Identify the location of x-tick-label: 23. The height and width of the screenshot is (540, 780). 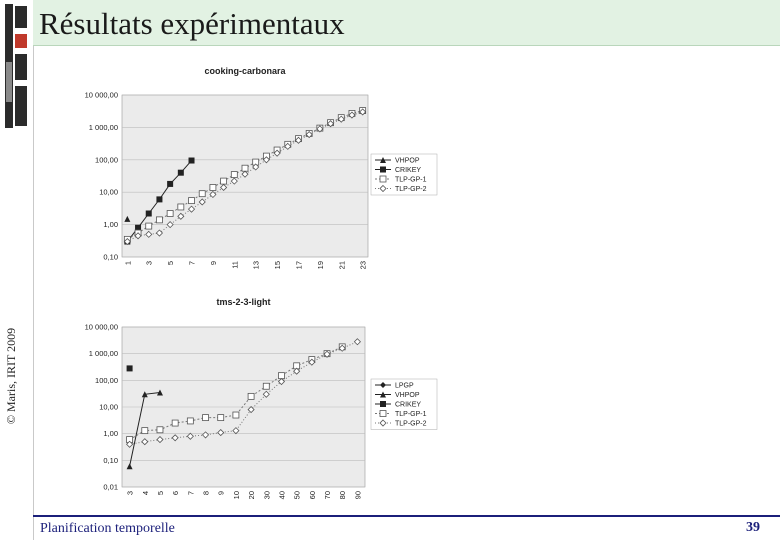
(363, 265).